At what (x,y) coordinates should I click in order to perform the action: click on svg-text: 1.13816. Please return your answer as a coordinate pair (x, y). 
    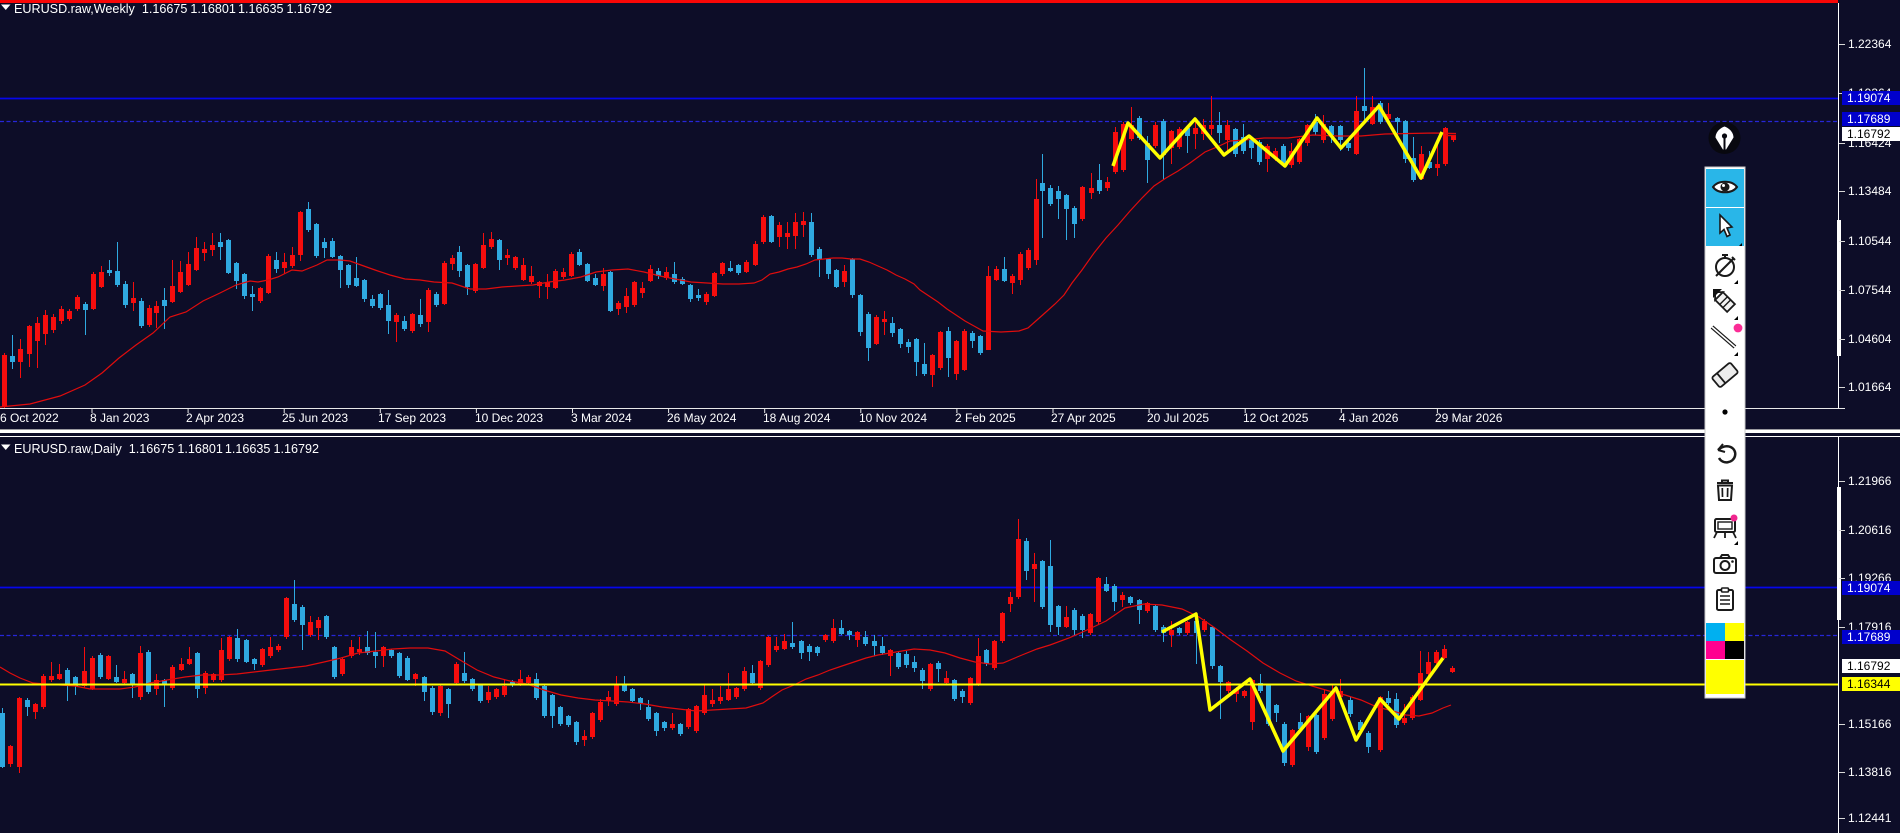
    Looking at the image, I should click on (1870, 772).